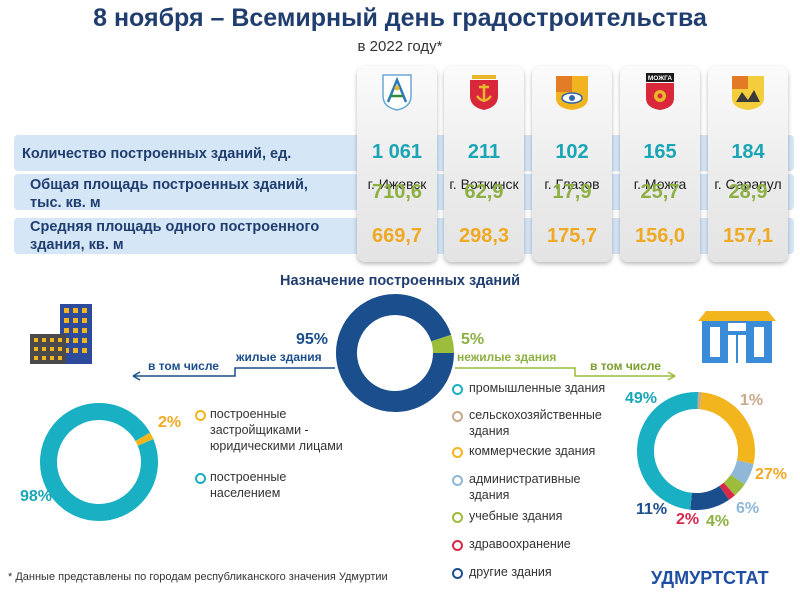  I want to click on pct-commercial: 27%, so click(771, 474).